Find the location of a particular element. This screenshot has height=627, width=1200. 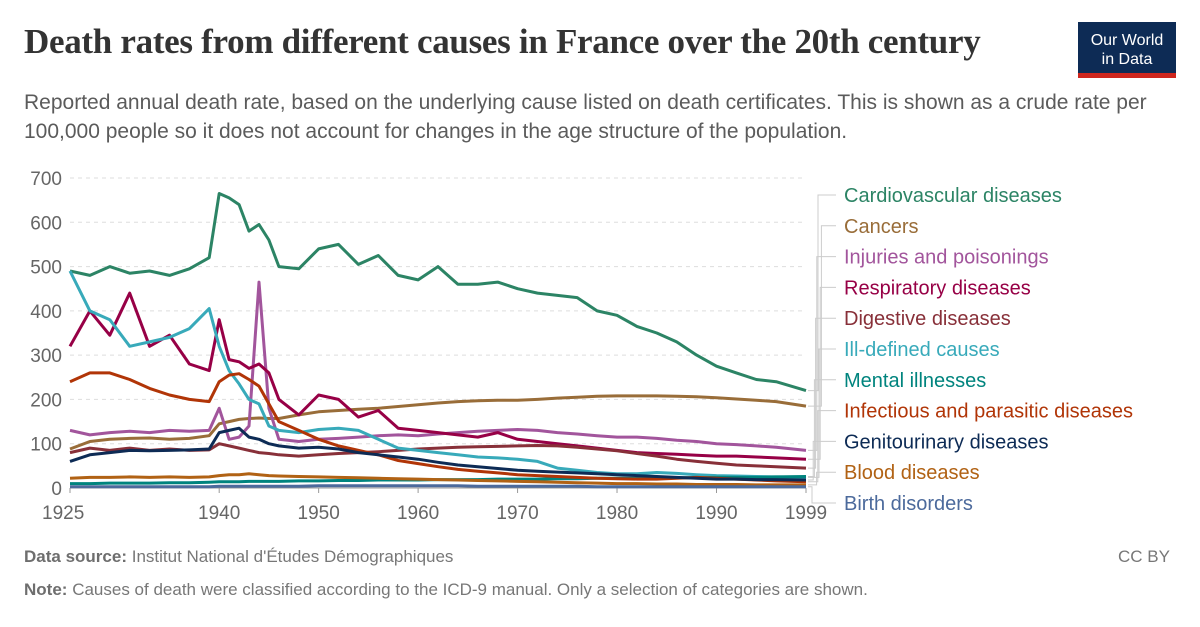

x-tick-label: 1970 is located at coordinates (517, 513).